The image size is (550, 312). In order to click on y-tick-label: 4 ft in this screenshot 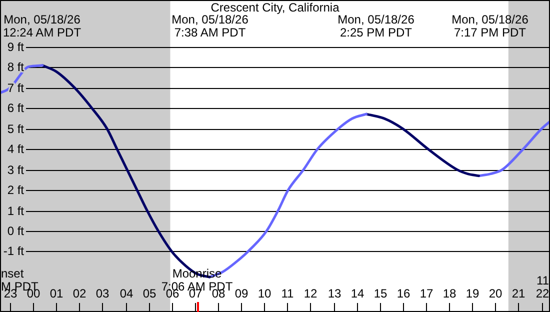, I will do `click(16, 149)`.